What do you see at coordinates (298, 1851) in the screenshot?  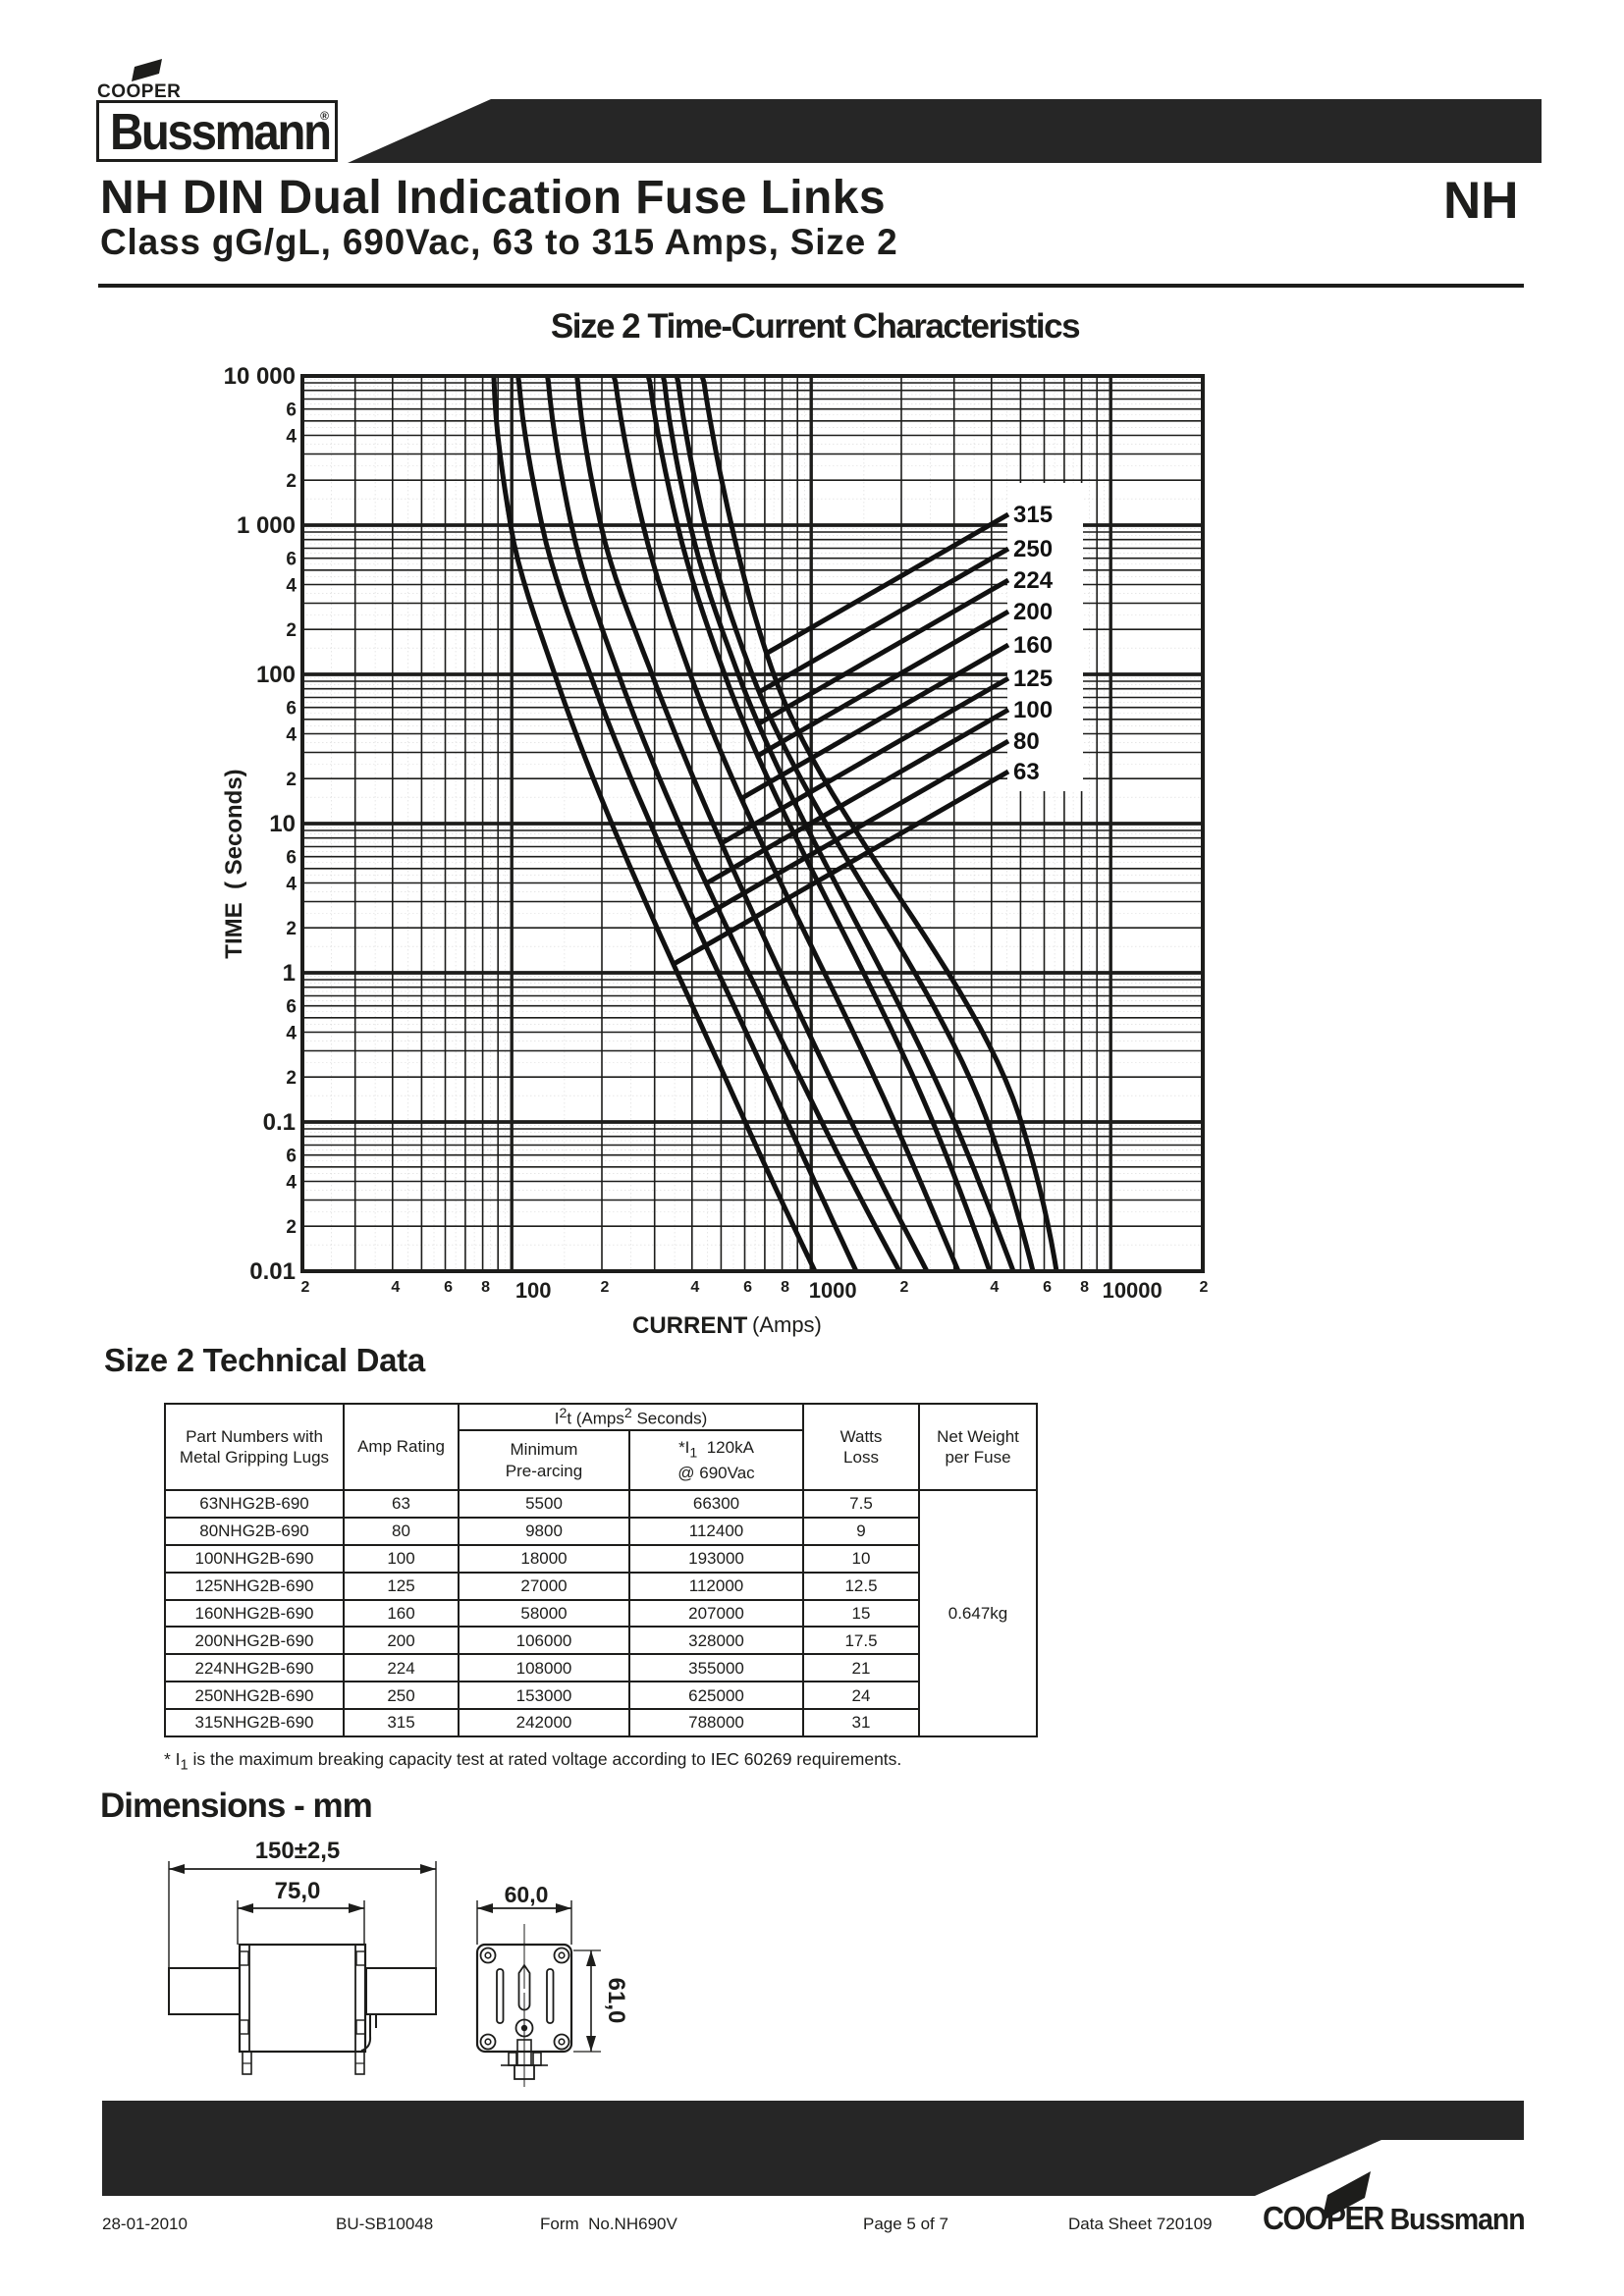 I see `svg-text: 150±2,5` at bounding box center [298, 1851].